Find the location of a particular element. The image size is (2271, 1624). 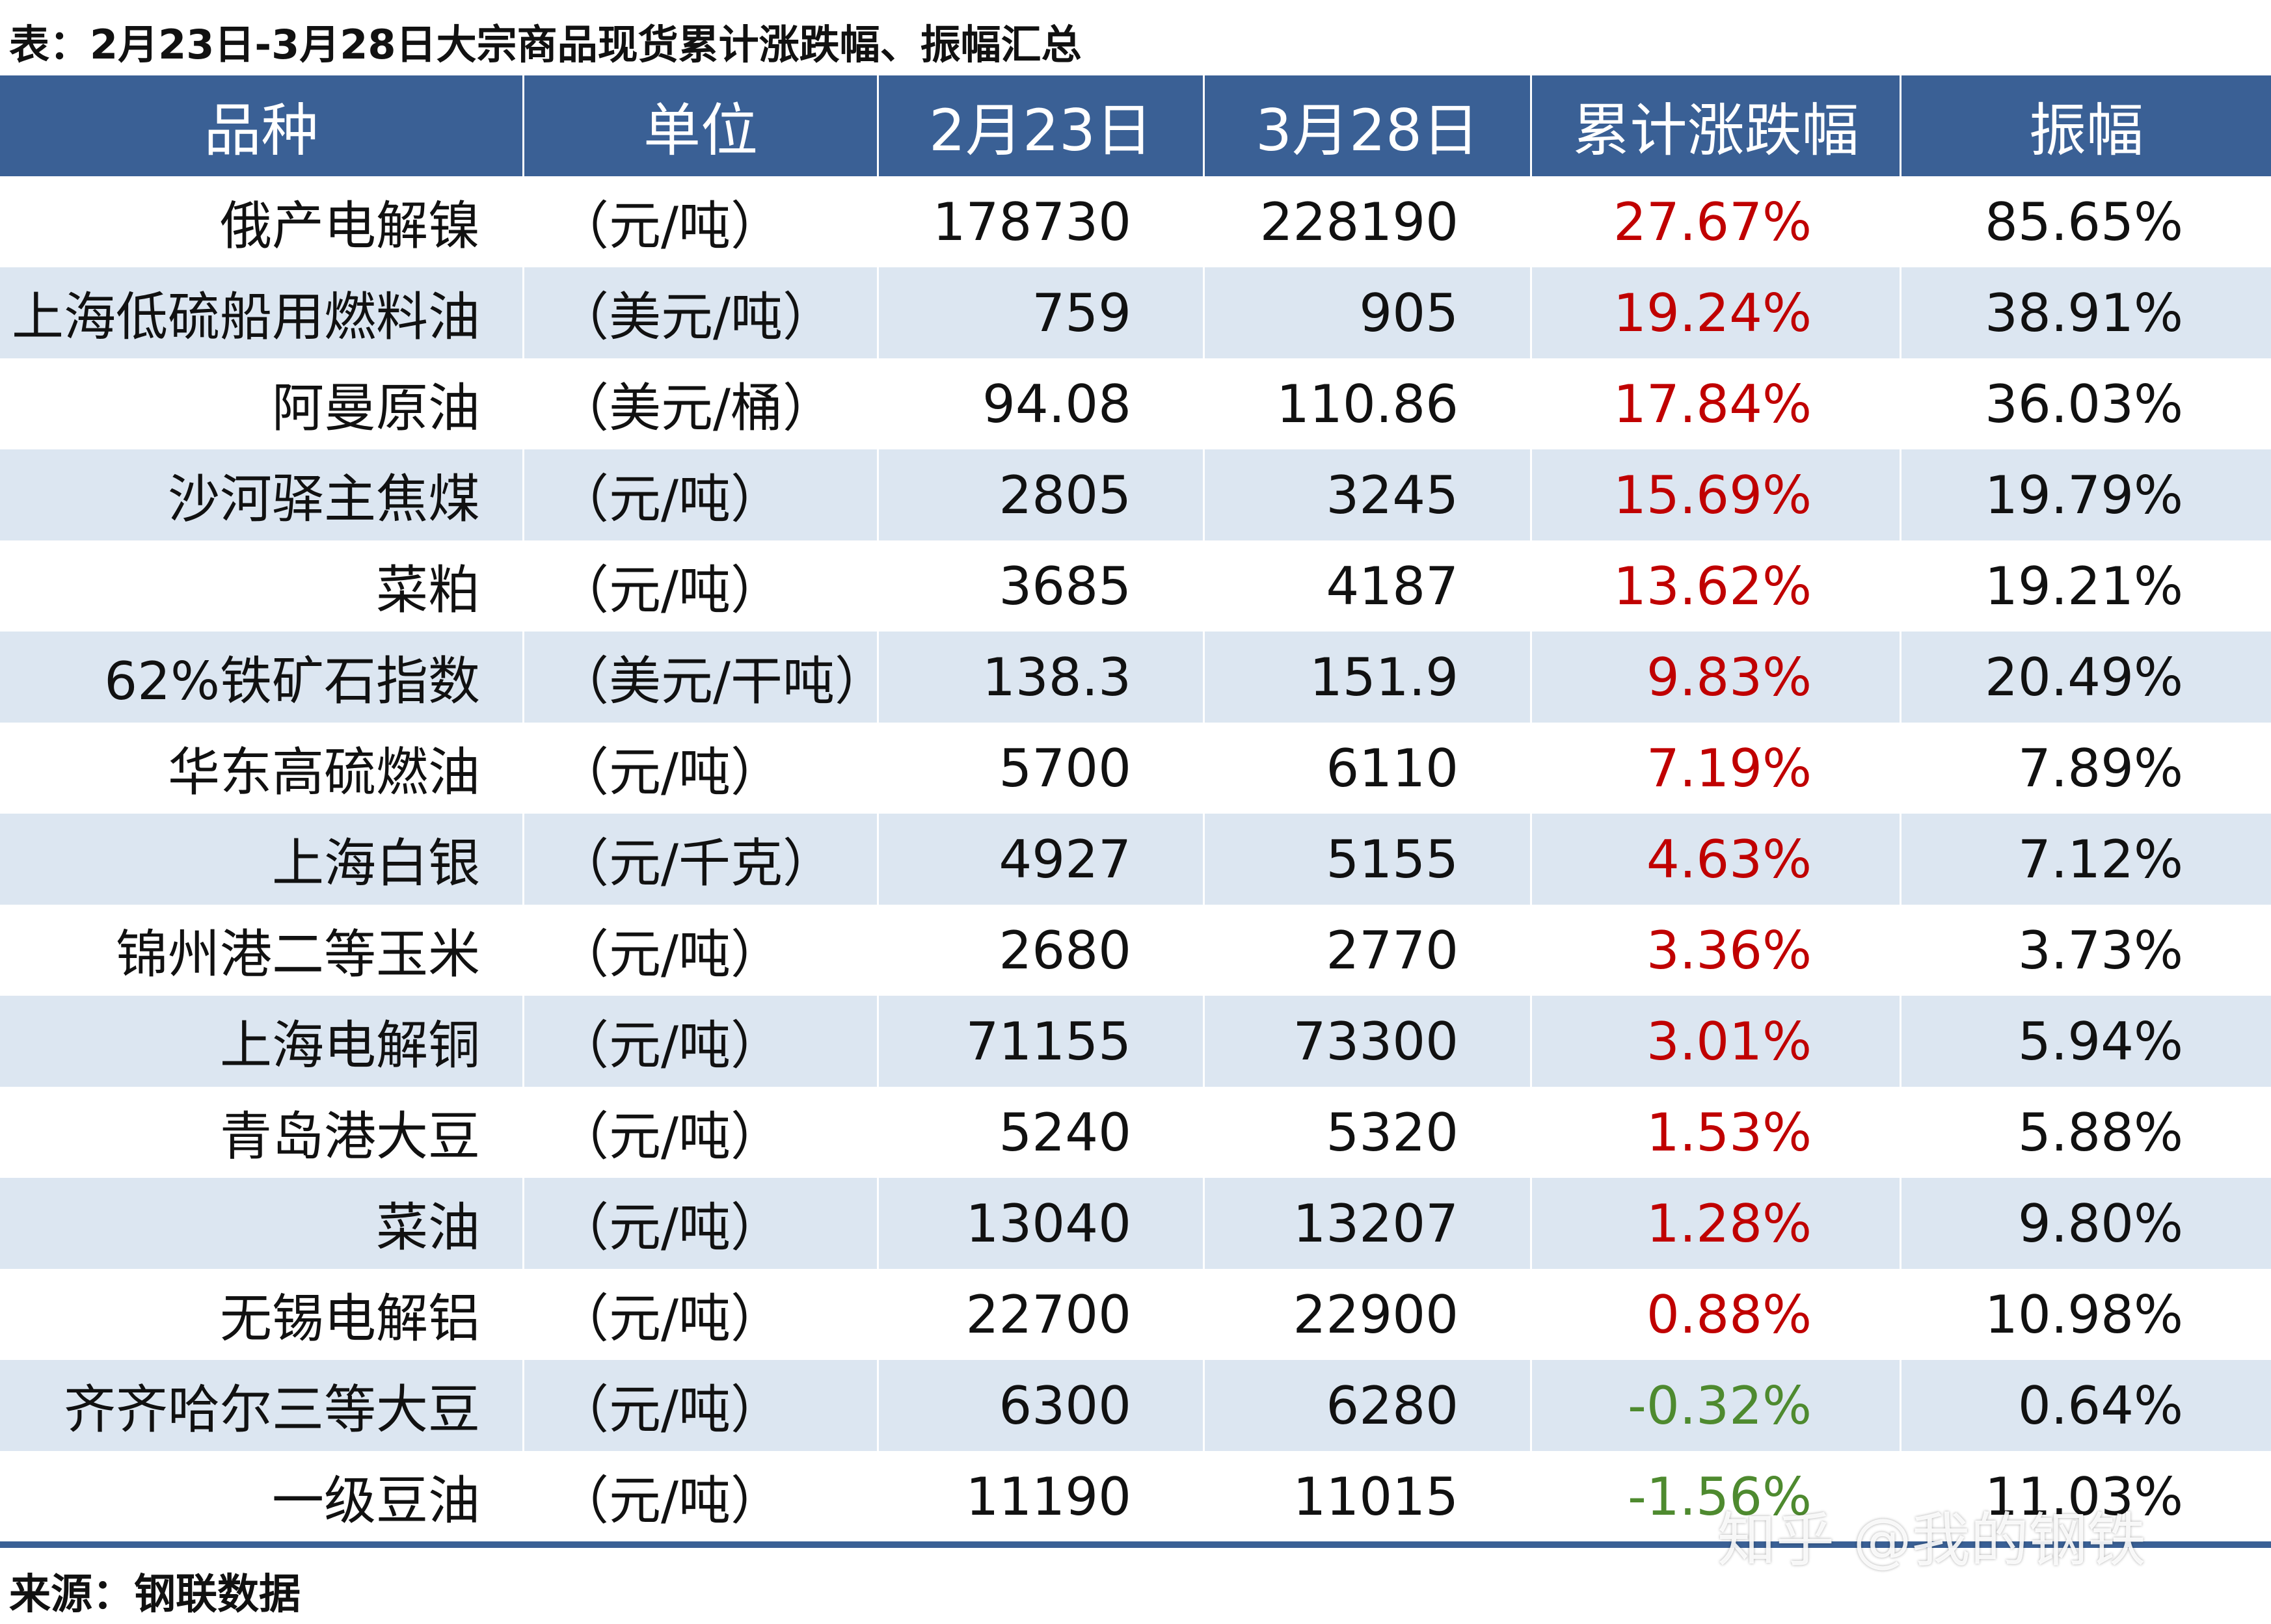

table-cell: 15.69% is located at coordinates (1716, 495).